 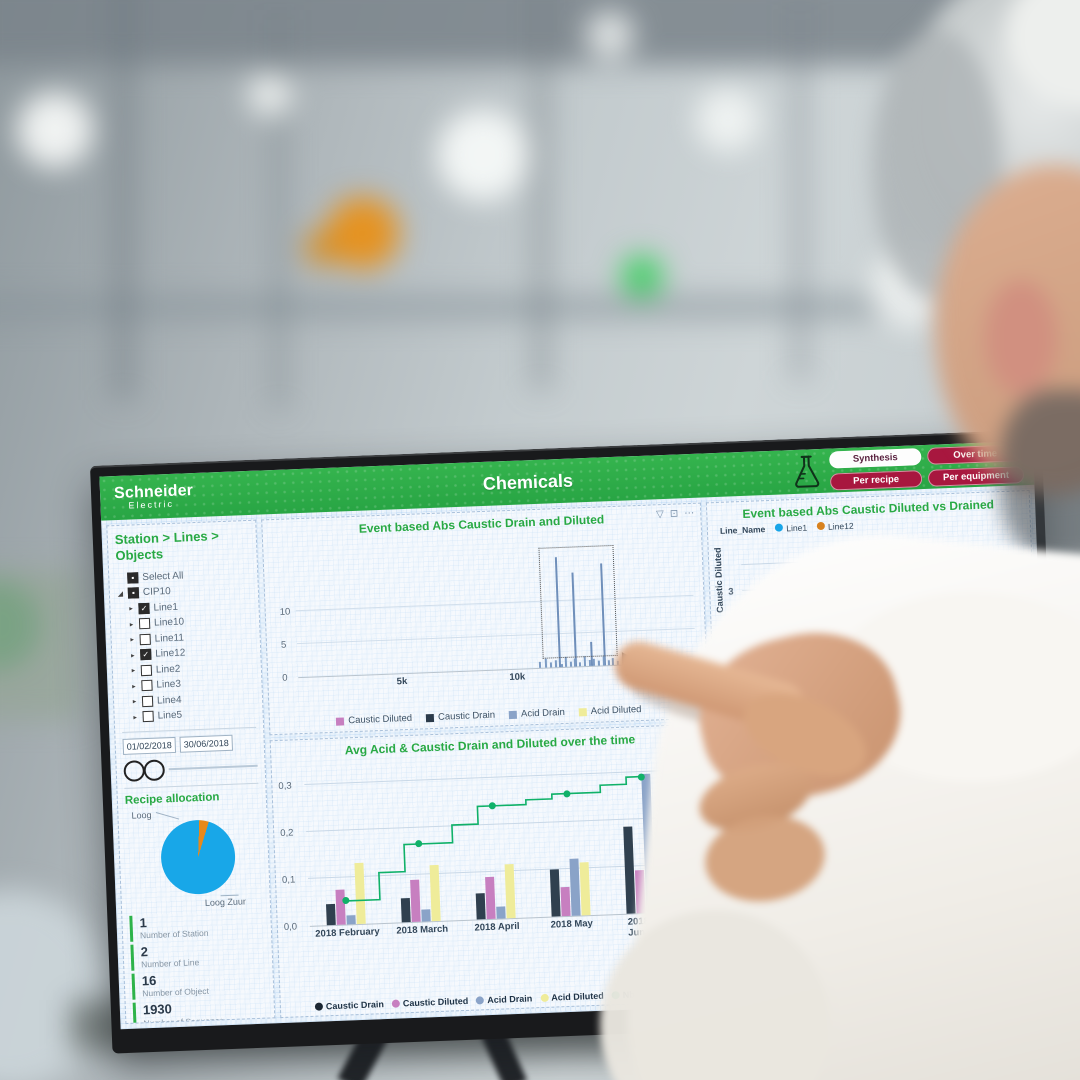 What do you see at coordinates (976, 476) in the screenshot?
I see `nav-button-per-equipment: Per equipment` at bounding box center [976, 476].